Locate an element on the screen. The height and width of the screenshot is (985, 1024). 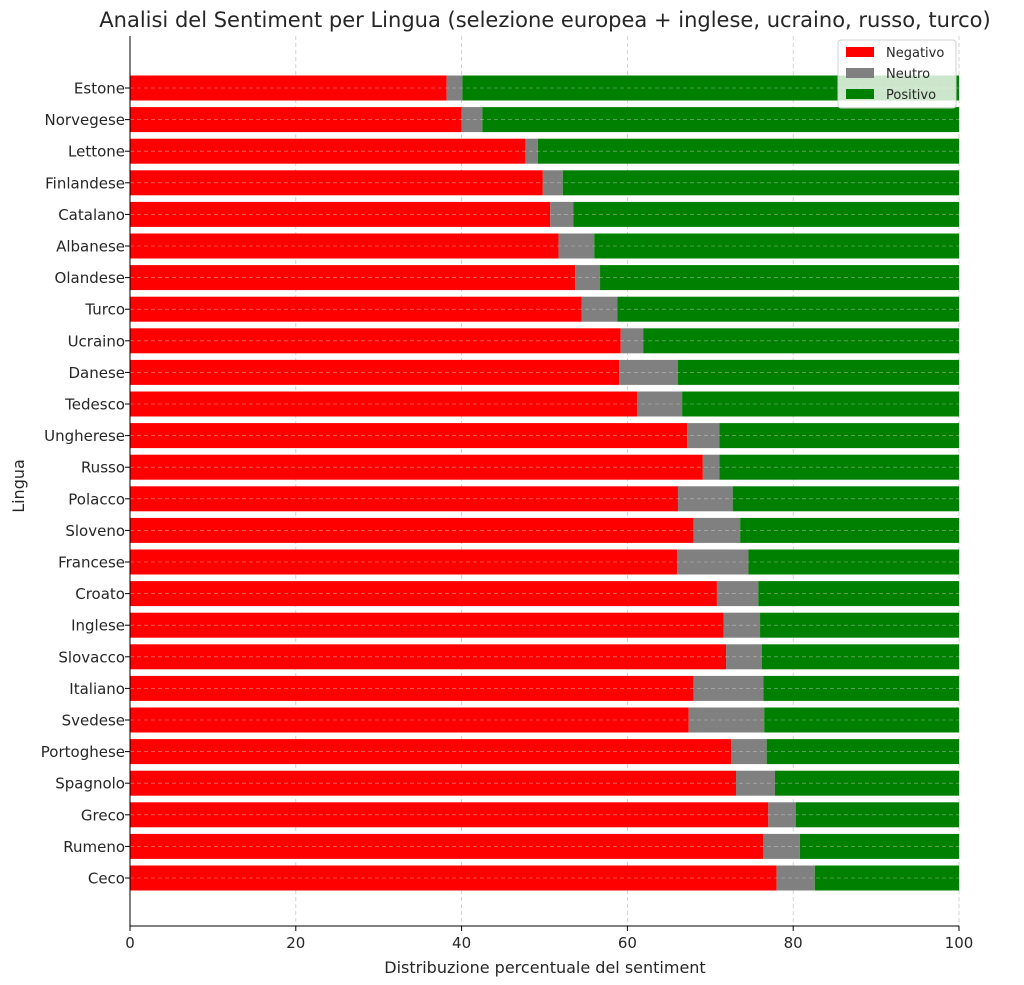
y-tick-label: Turco is located at coordinates (104, 310).